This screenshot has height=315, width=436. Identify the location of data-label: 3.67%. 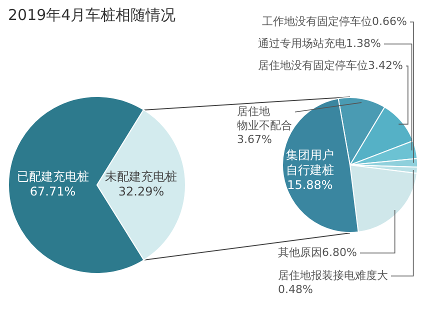
(254, 139).